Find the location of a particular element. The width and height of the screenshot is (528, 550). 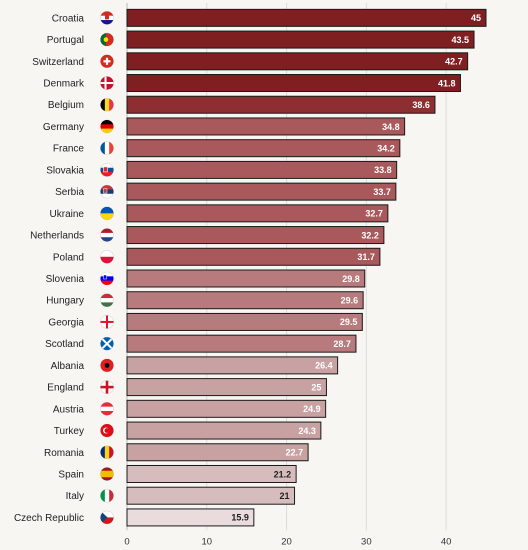

netherlands-flag-icon is located at coordinates (107, 235).